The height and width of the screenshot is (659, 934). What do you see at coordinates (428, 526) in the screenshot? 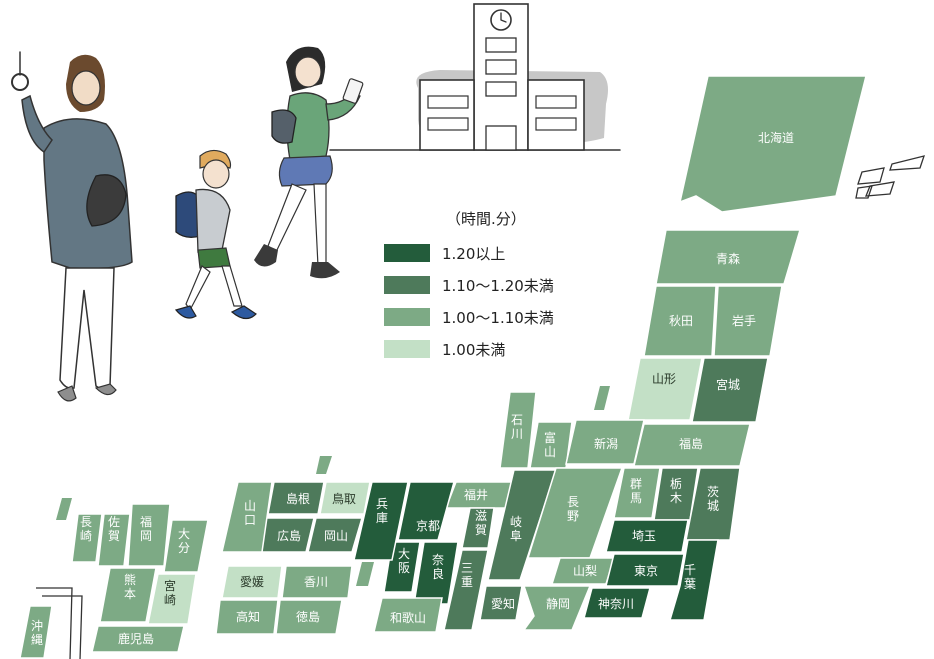
I see `label-kyoto: 京都` at bounding box center [428, 526].